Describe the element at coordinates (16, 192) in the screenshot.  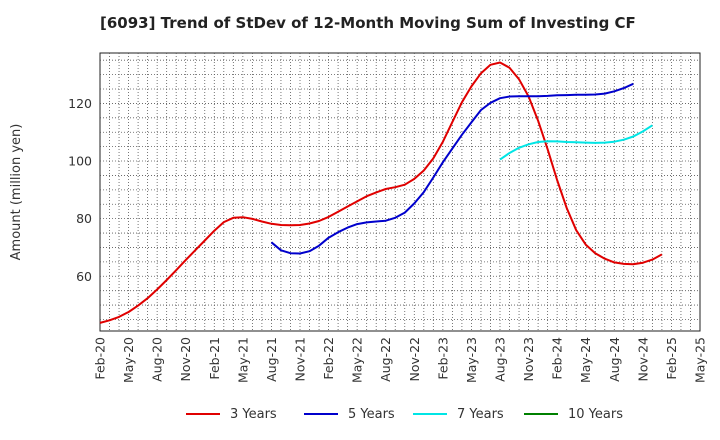
I see `y-axis-label: Amount (million yen)` at that location.